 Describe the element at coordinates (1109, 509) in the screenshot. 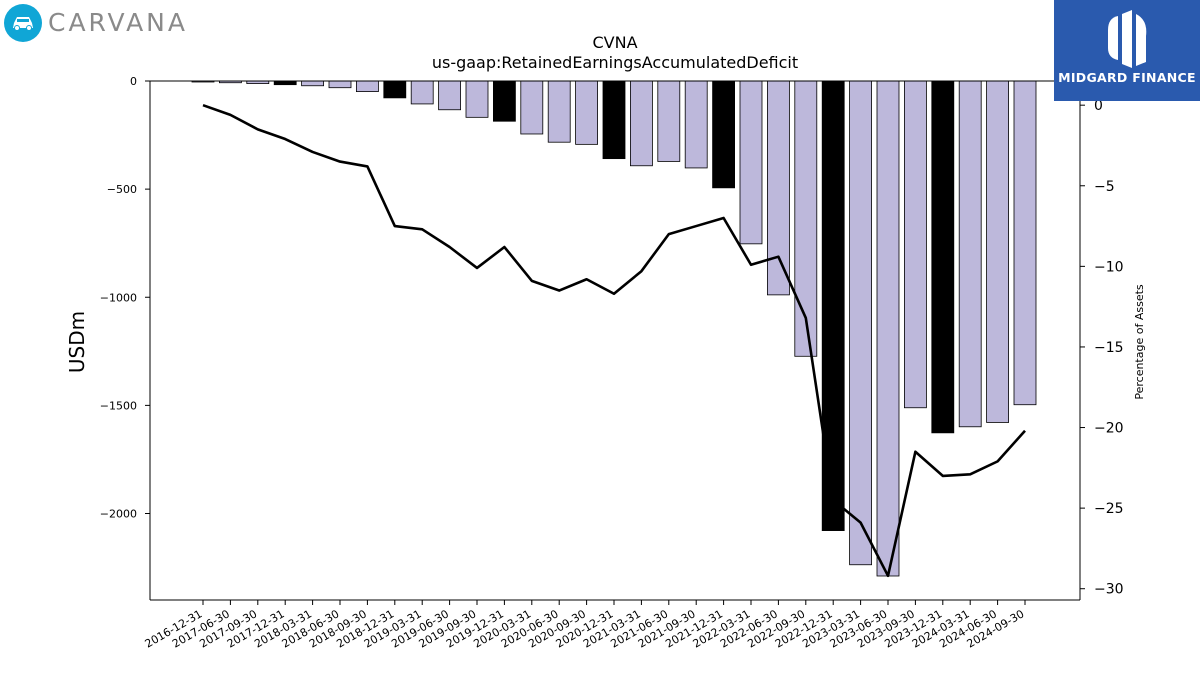

I see `y2-tick-label: −25` at that location.